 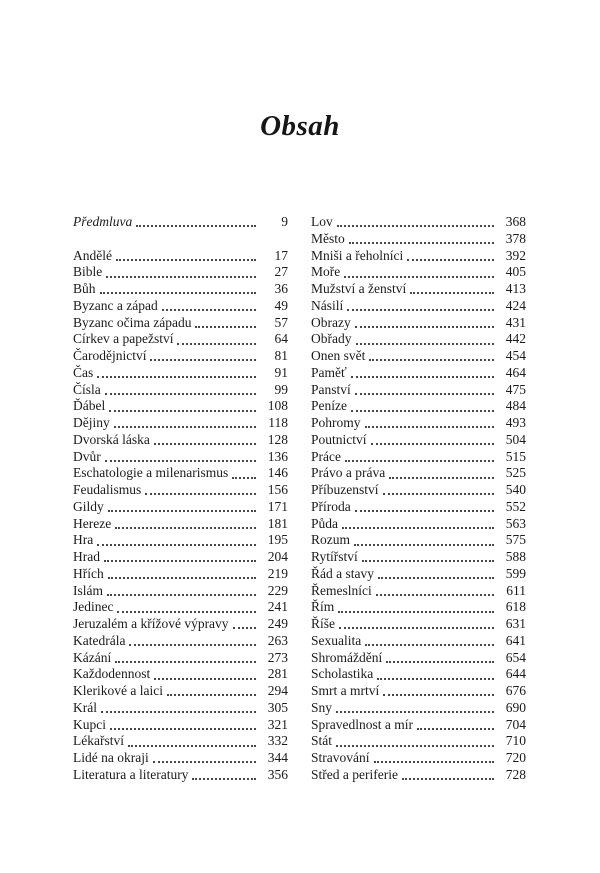 I want to click on toc-entry-label: Každodennost, so click(x=112, y=674).